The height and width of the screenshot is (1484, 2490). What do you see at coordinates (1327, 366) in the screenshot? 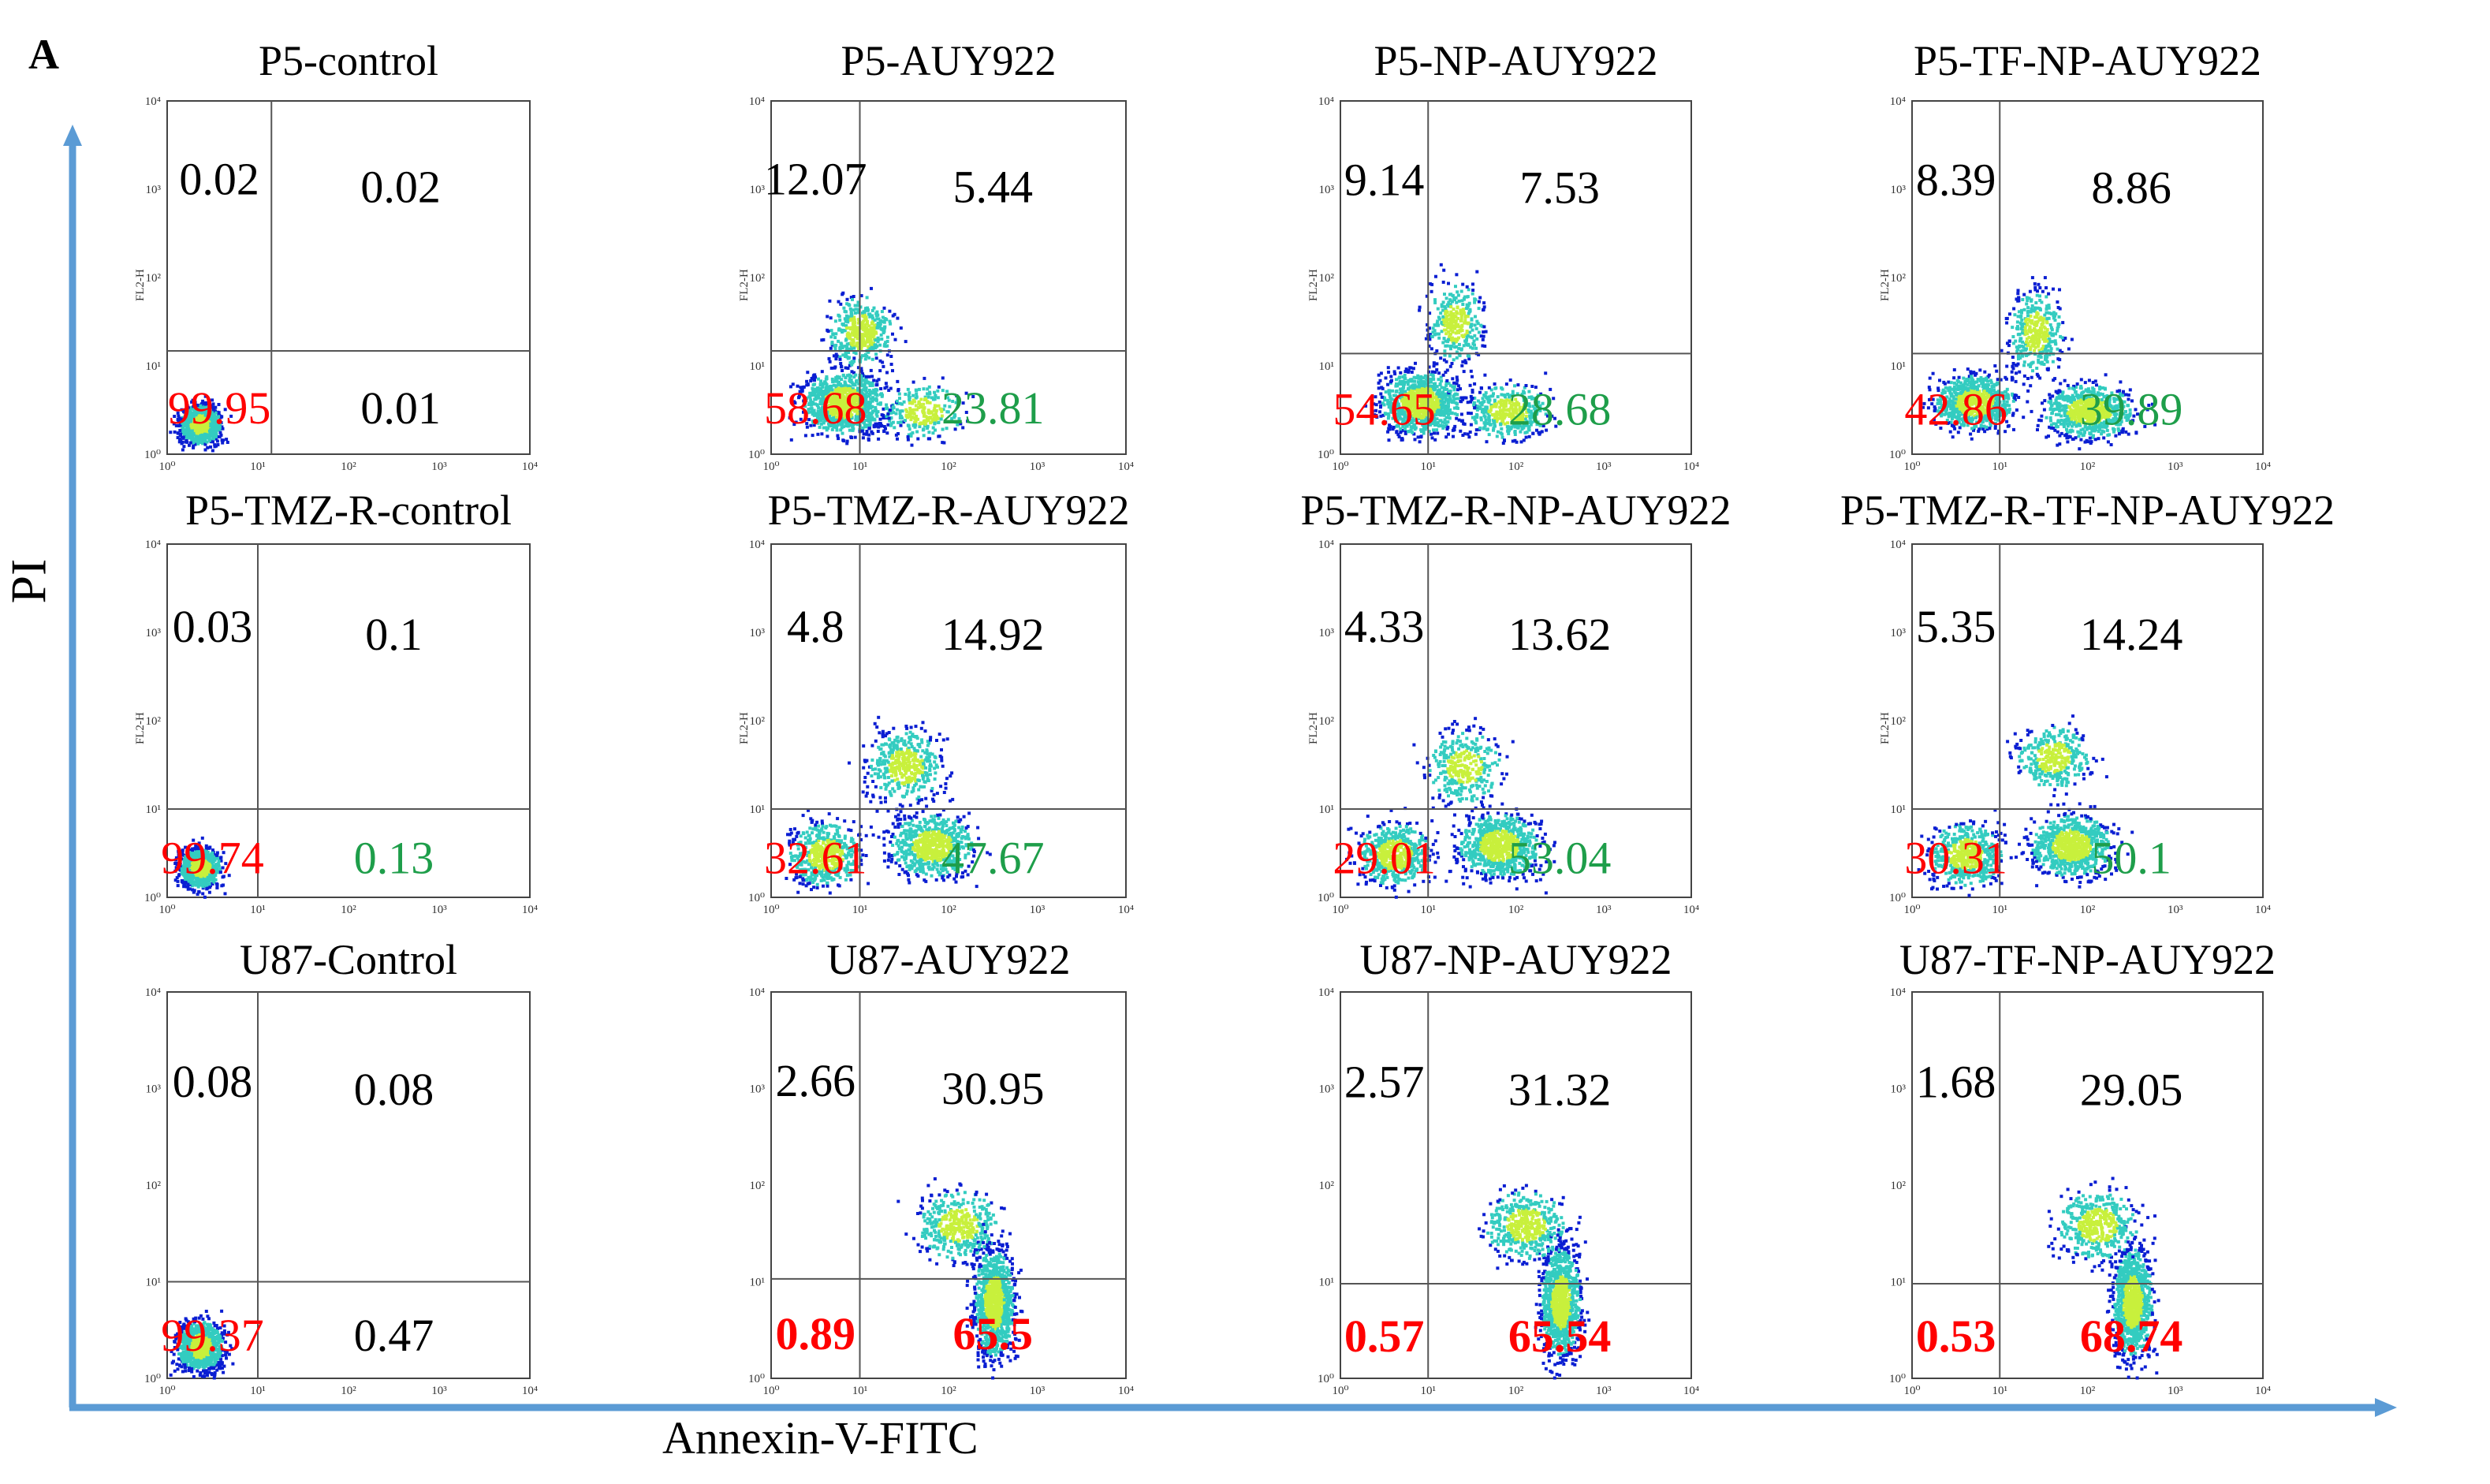
I see `y-tick-label: 10¹` at bounding box center [1327, 366].